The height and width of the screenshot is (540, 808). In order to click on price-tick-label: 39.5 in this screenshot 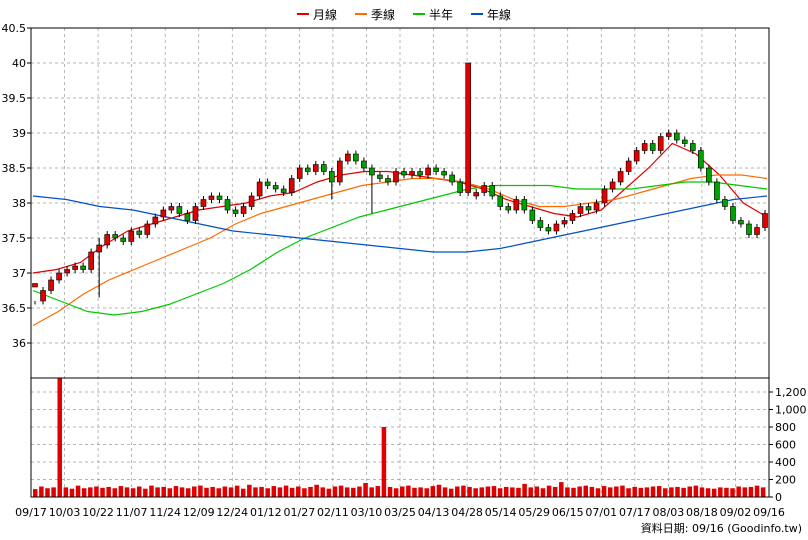, I will do `click(14, 98)`.